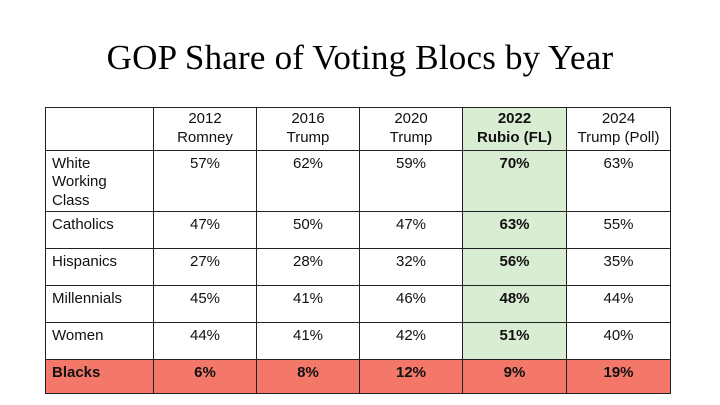 The height and width of the screenshot is (405, 720). I want to click on table-row-hispanics: Hispanics 27% 28% 32% 56% 35%, so click(358, 266).